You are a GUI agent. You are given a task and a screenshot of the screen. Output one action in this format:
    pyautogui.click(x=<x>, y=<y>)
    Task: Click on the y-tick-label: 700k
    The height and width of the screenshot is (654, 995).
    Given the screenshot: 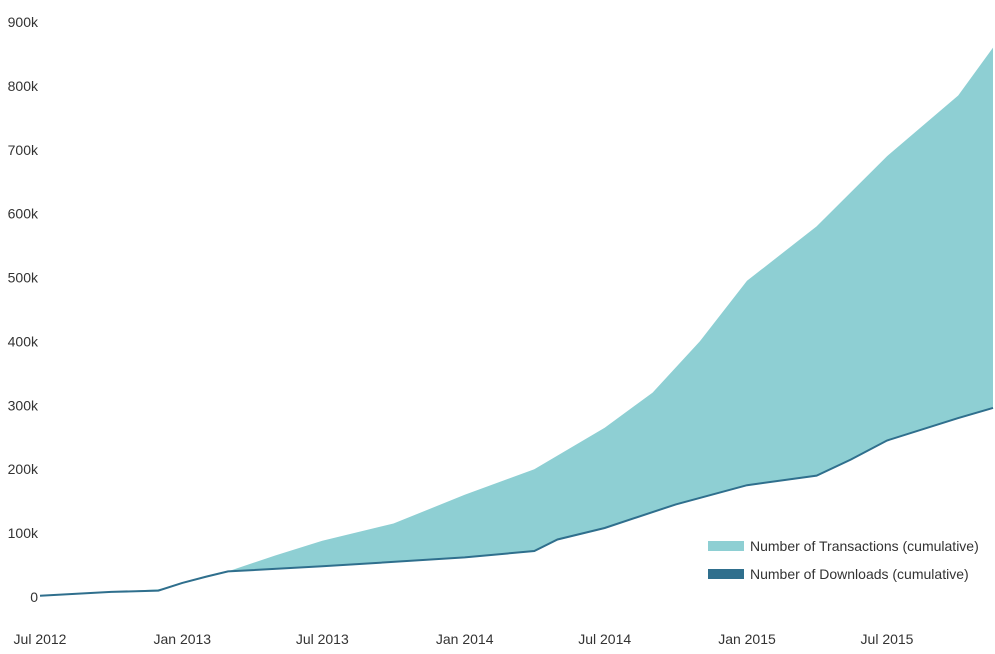 What is the action you would take?
    pyautogui.click(x=23, y=150)
    